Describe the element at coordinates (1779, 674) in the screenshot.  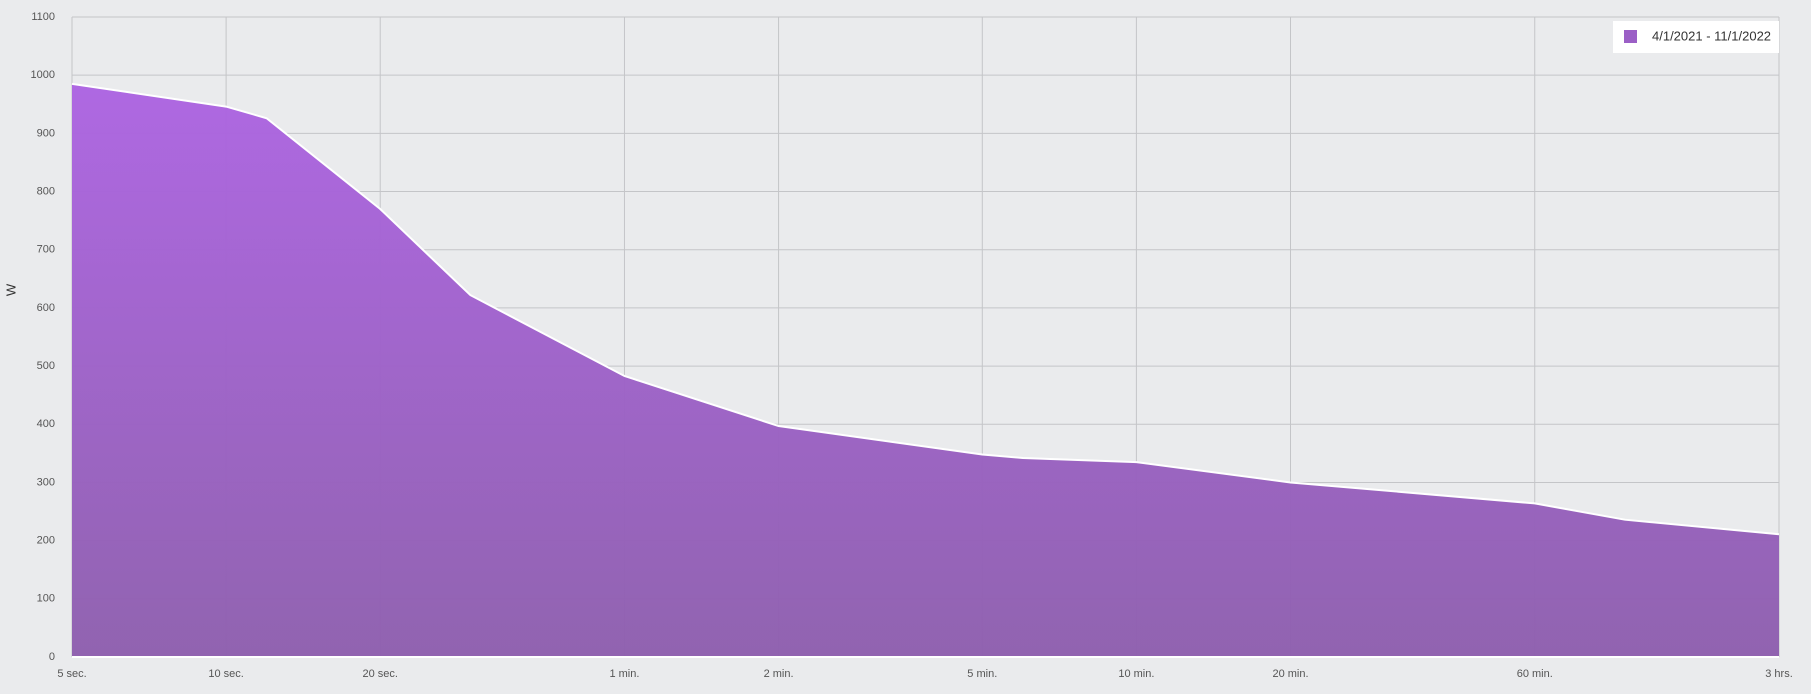
I see `x-tick-label: 3 hrs.` at that location.